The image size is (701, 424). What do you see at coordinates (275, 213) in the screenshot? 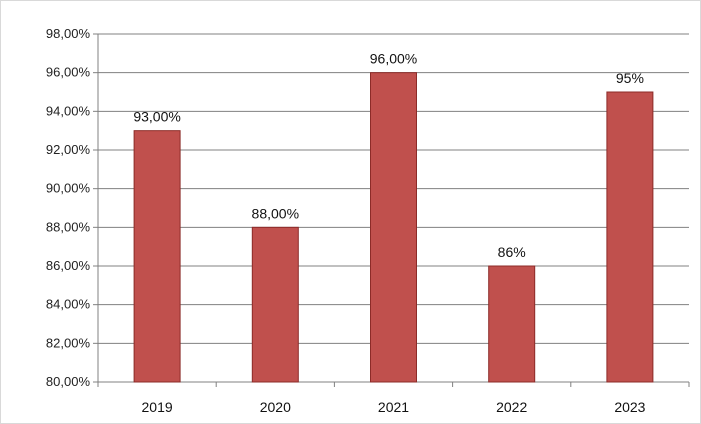
I see `data-label-2020: 88,00%` at bounding box center [275, 213].